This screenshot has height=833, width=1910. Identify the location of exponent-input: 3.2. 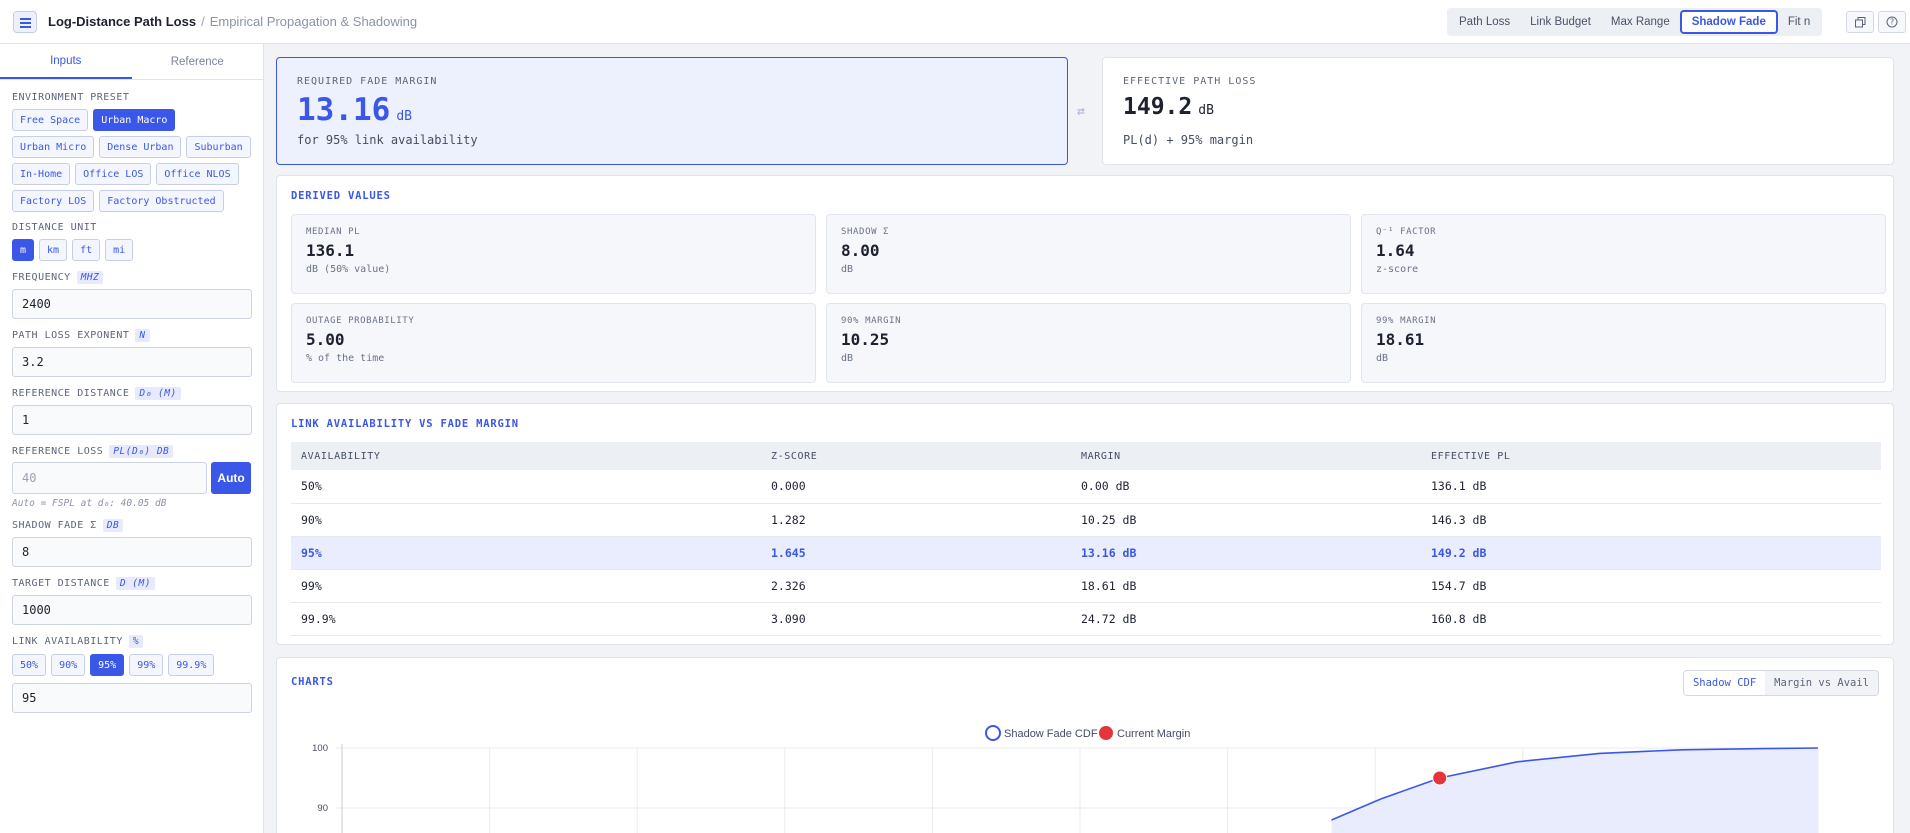
(132, 362).